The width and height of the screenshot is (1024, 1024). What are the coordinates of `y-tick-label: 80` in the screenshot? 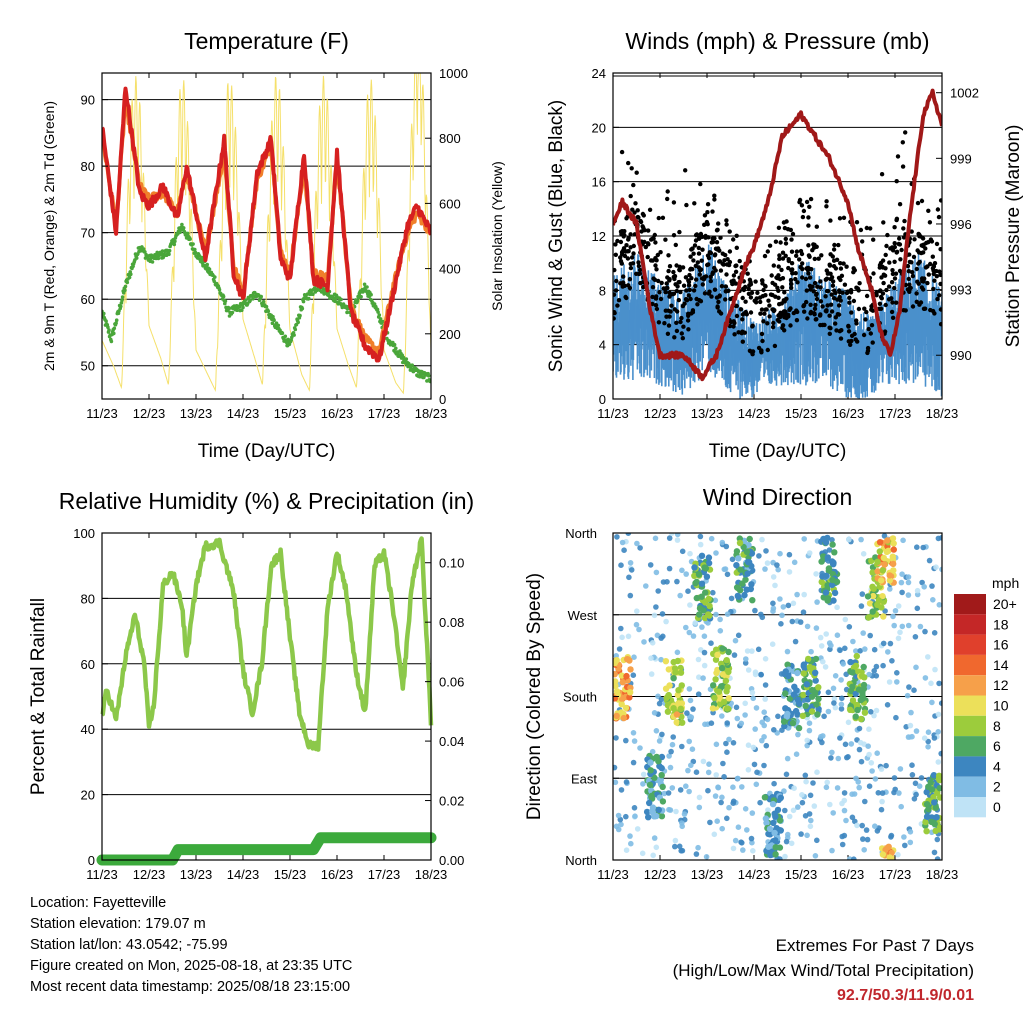 It's located at (88, 166).